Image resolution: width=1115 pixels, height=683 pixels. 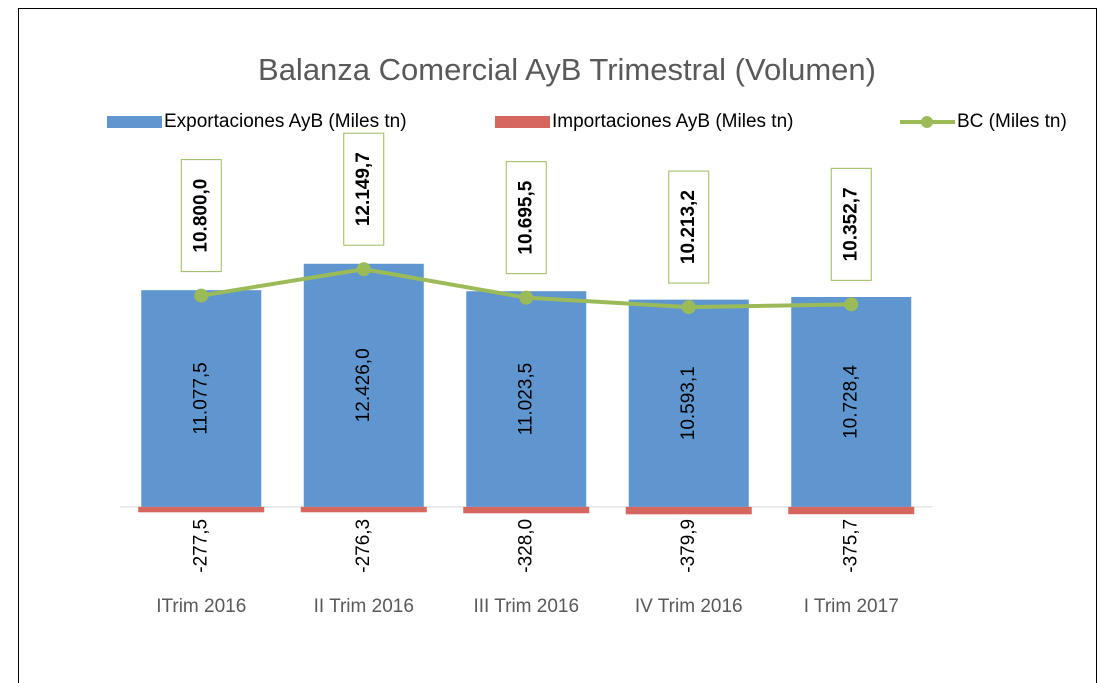 I want to click on line-value-label: 12.149,7, so click(x=363, y=189).